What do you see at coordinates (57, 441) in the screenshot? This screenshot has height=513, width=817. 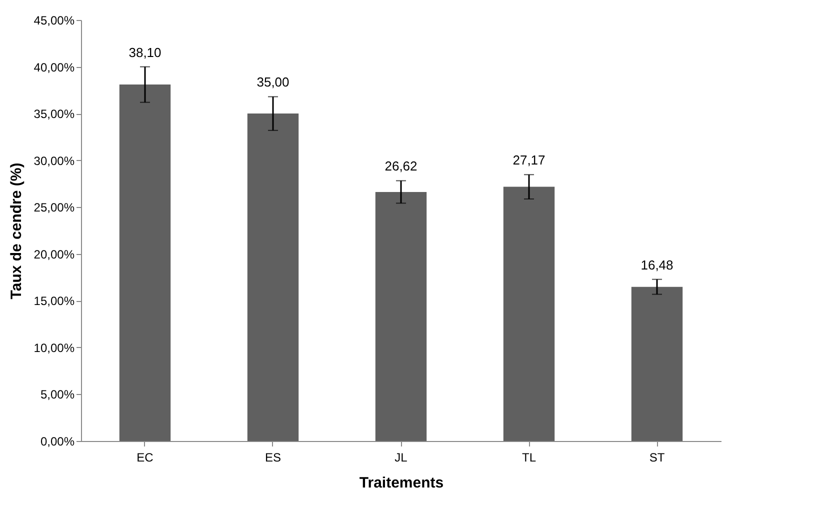 I see `y-tick-label: 0,00%` at bounding box center [57, 441].